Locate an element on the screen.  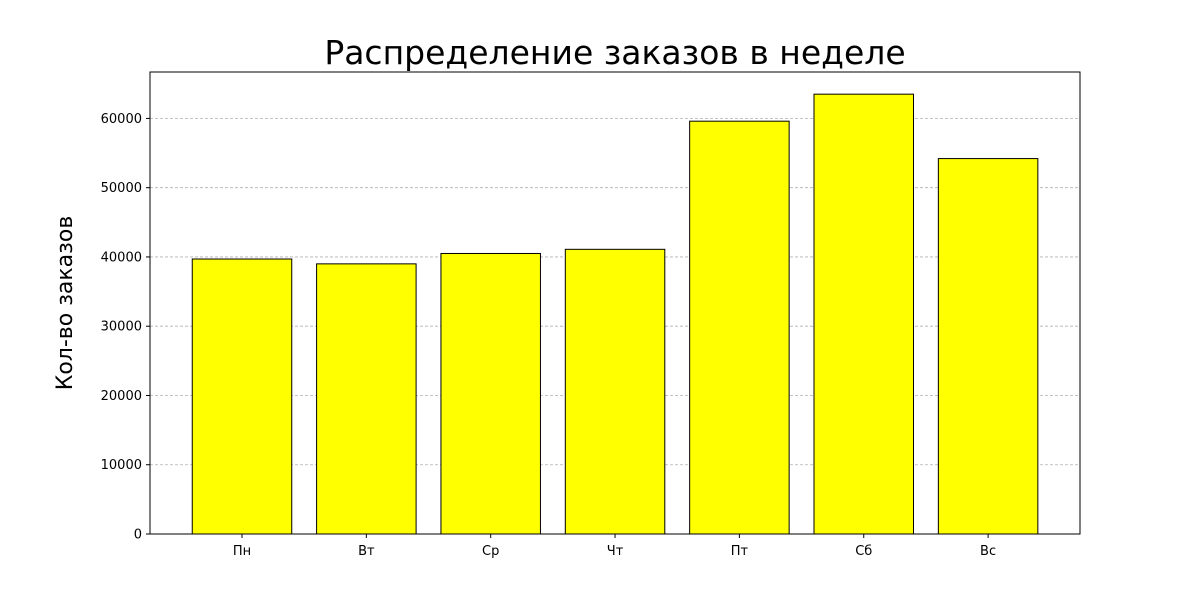
y-tick-label: 60000 is located at coordinates (121, 119).